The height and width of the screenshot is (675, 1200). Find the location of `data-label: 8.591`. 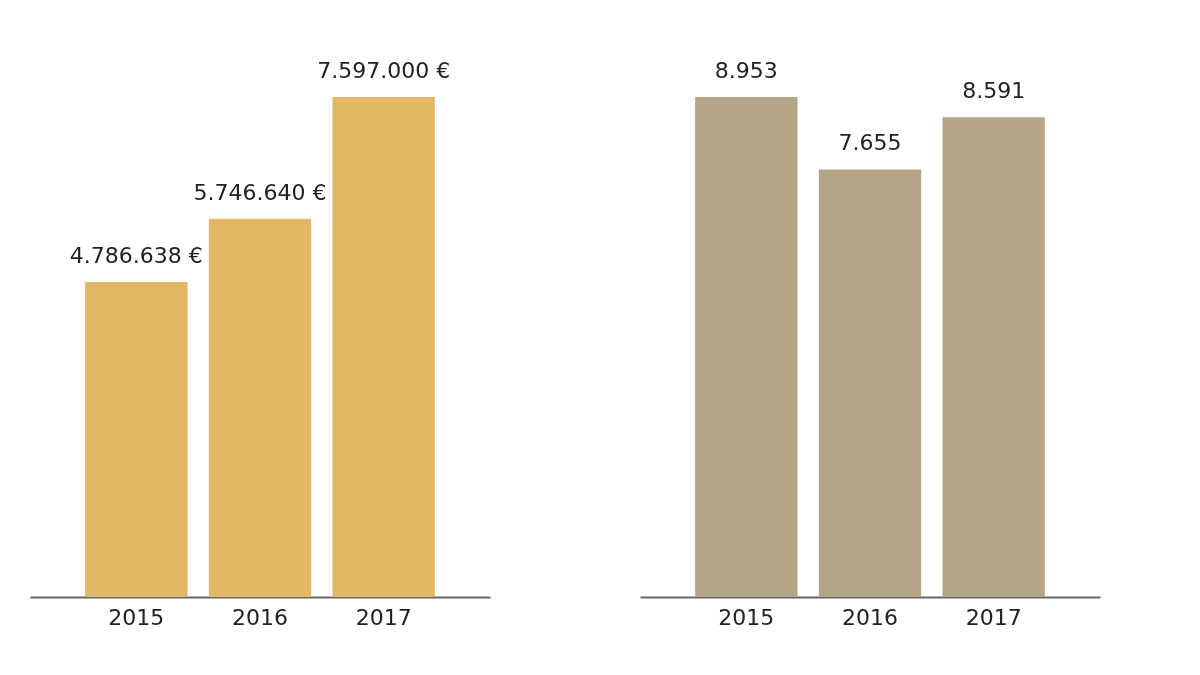

data-label: 8.591 is located at coordinates (994, 91).